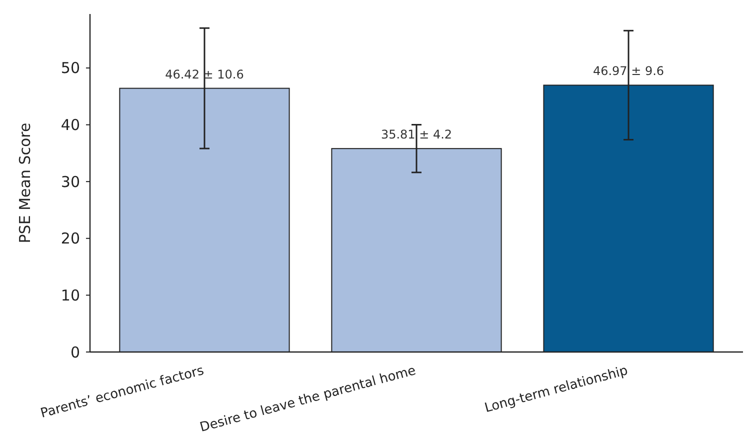 This screenshot has height=444, width=751. Describe the element at coordinates (75, 352) in the screenshot. I see `y-tick-label: 0` at that location.